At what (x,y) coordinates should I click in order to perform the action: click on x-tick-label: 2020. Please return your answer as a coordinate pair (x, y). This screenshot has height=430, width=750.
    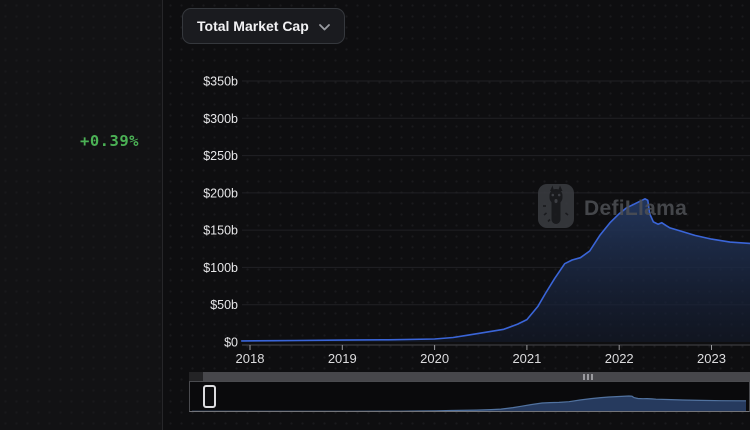
    Looking at the image, I should click on (434, 358).